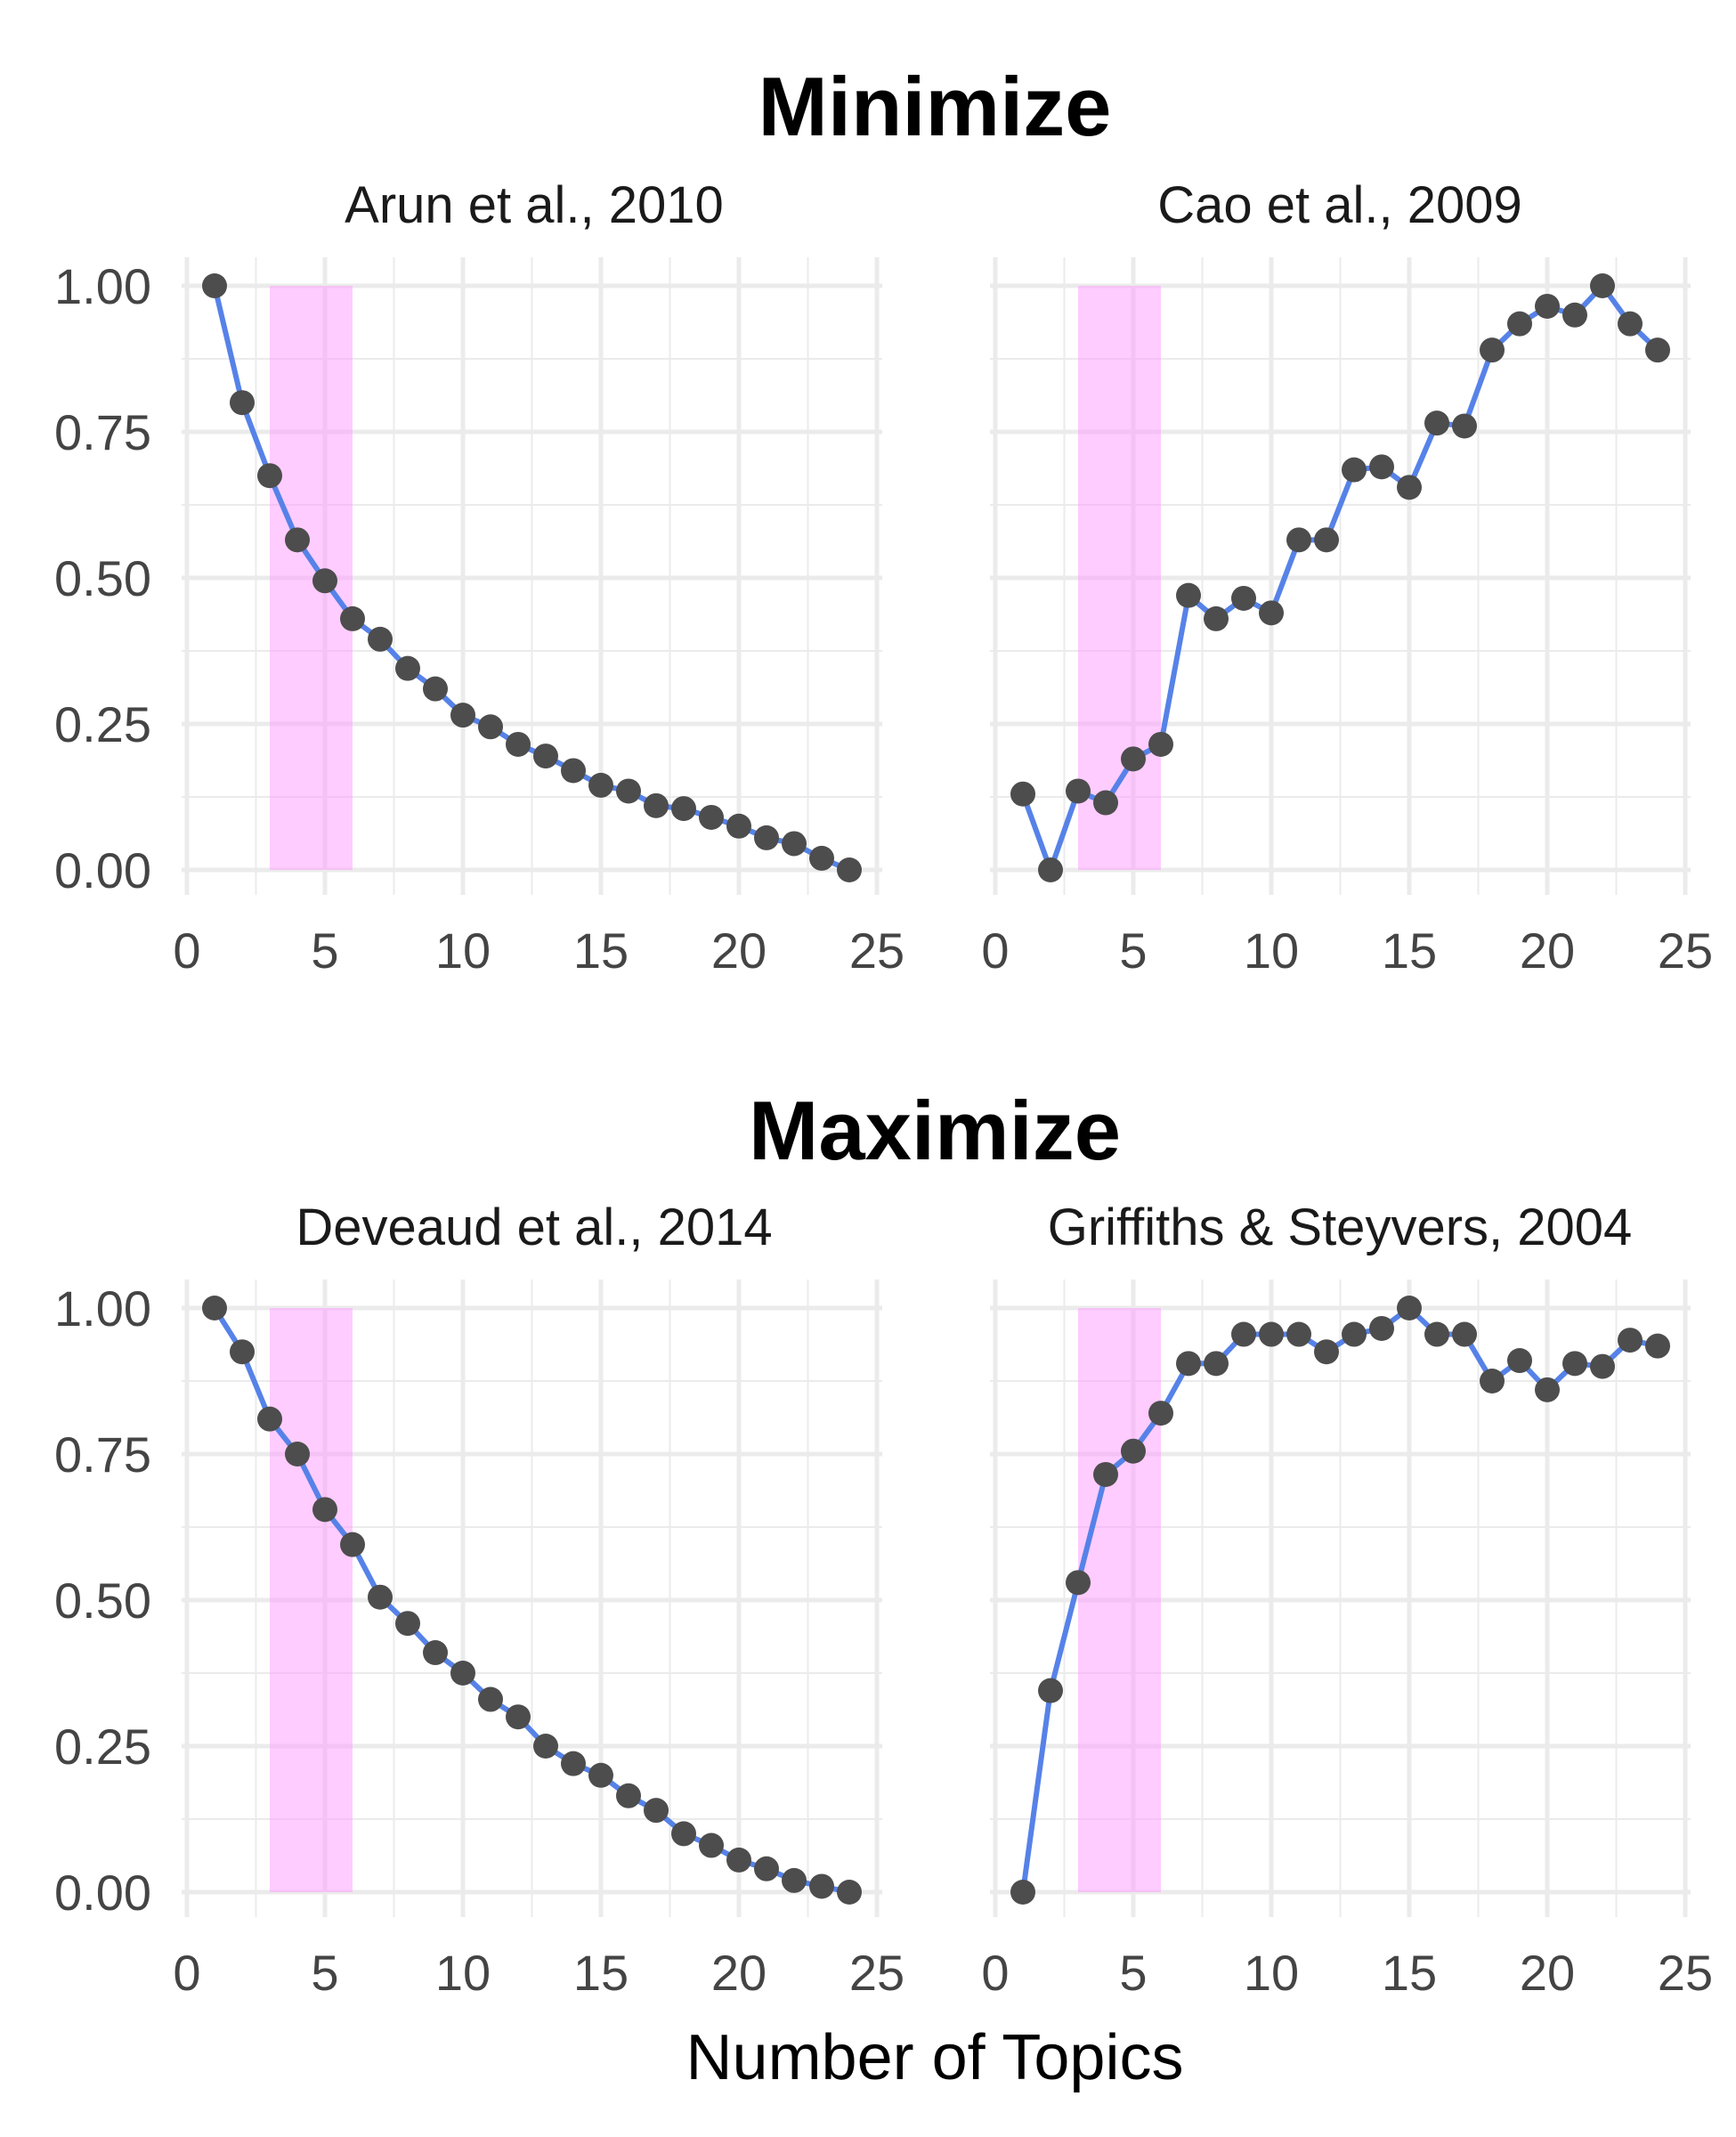 The height and width of the screenshot is (2137, 1736). What do you see at coordinates (1271, 950) in the screenshot?
I see `cao-x-tick-label: 10` at bounding box center [1271, 950].